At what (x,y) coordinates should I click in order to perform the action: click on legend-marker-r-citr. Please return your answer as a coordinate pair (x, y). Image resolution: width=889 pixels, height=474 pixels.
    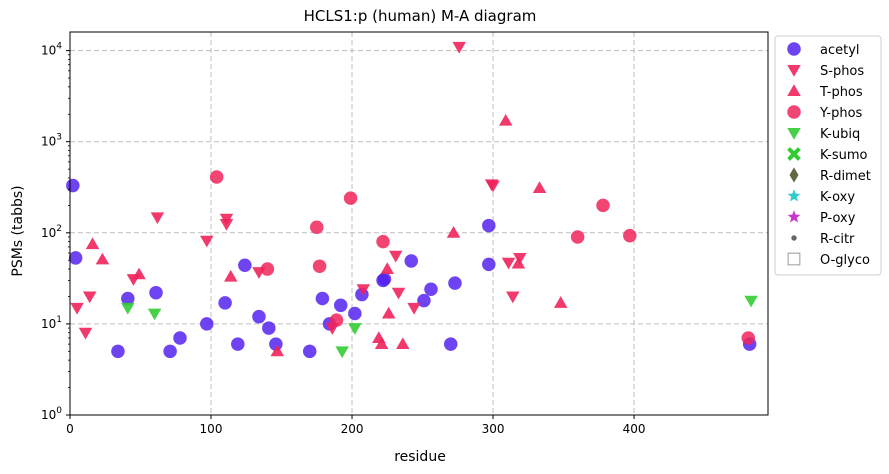
    Looking at the image, I should click on (794, 238).